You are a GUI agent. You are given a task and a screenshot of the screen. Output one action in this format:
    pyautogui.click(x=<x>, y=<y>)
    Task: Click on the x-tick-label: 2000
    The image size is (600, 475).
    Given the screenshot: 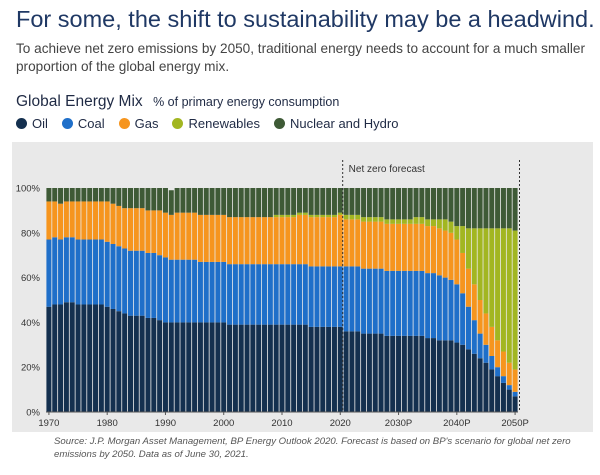 What is the action you would take?
    pyautogui.click(x=223, y=423)
    